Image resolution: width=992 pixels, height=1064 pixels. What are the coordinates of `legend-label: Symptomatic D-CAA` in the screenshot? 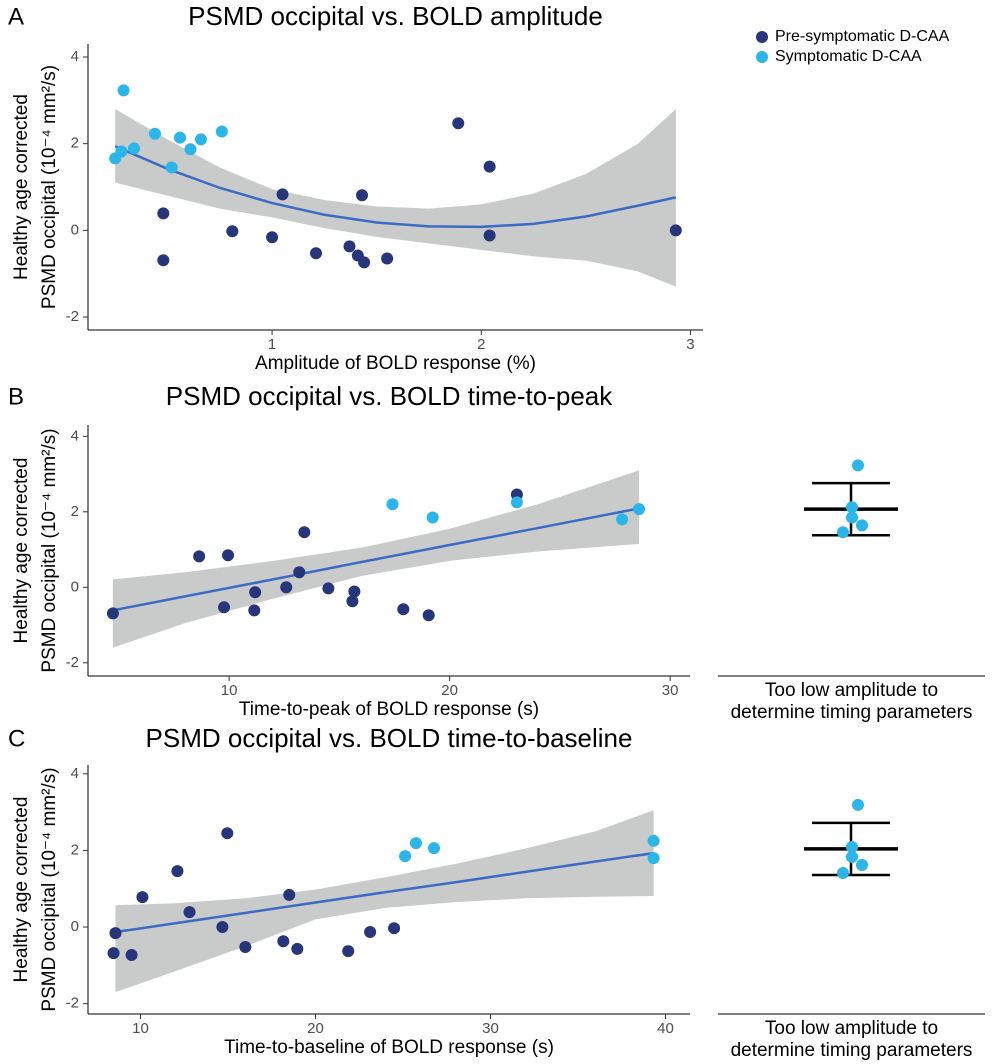 It's located at (848, 56).